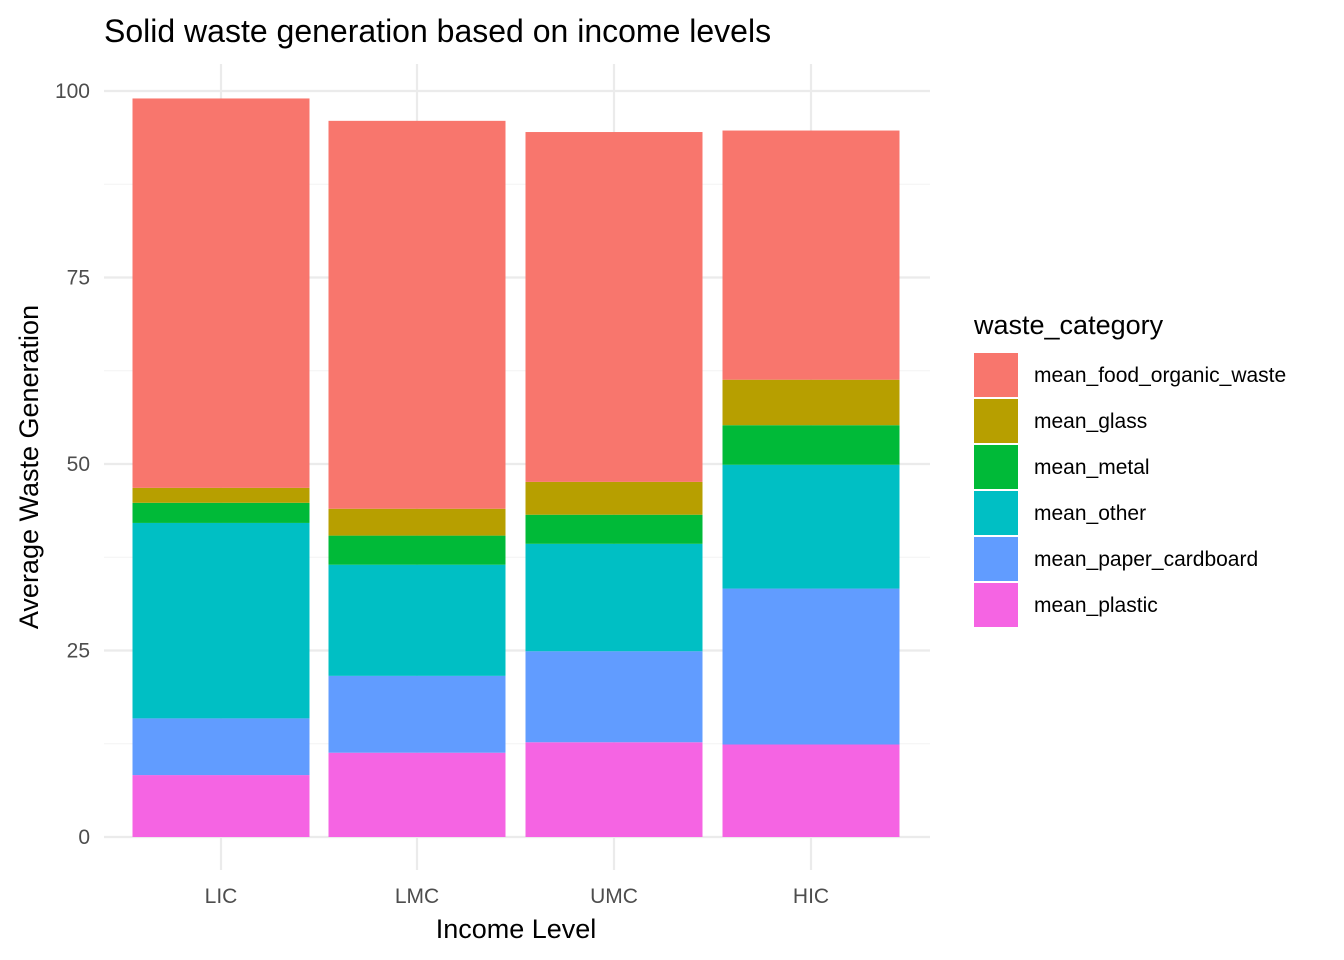  Describe the element at coordinates (221, 896) in the screenshot. I see `x-tick-label: LIC` at that location.